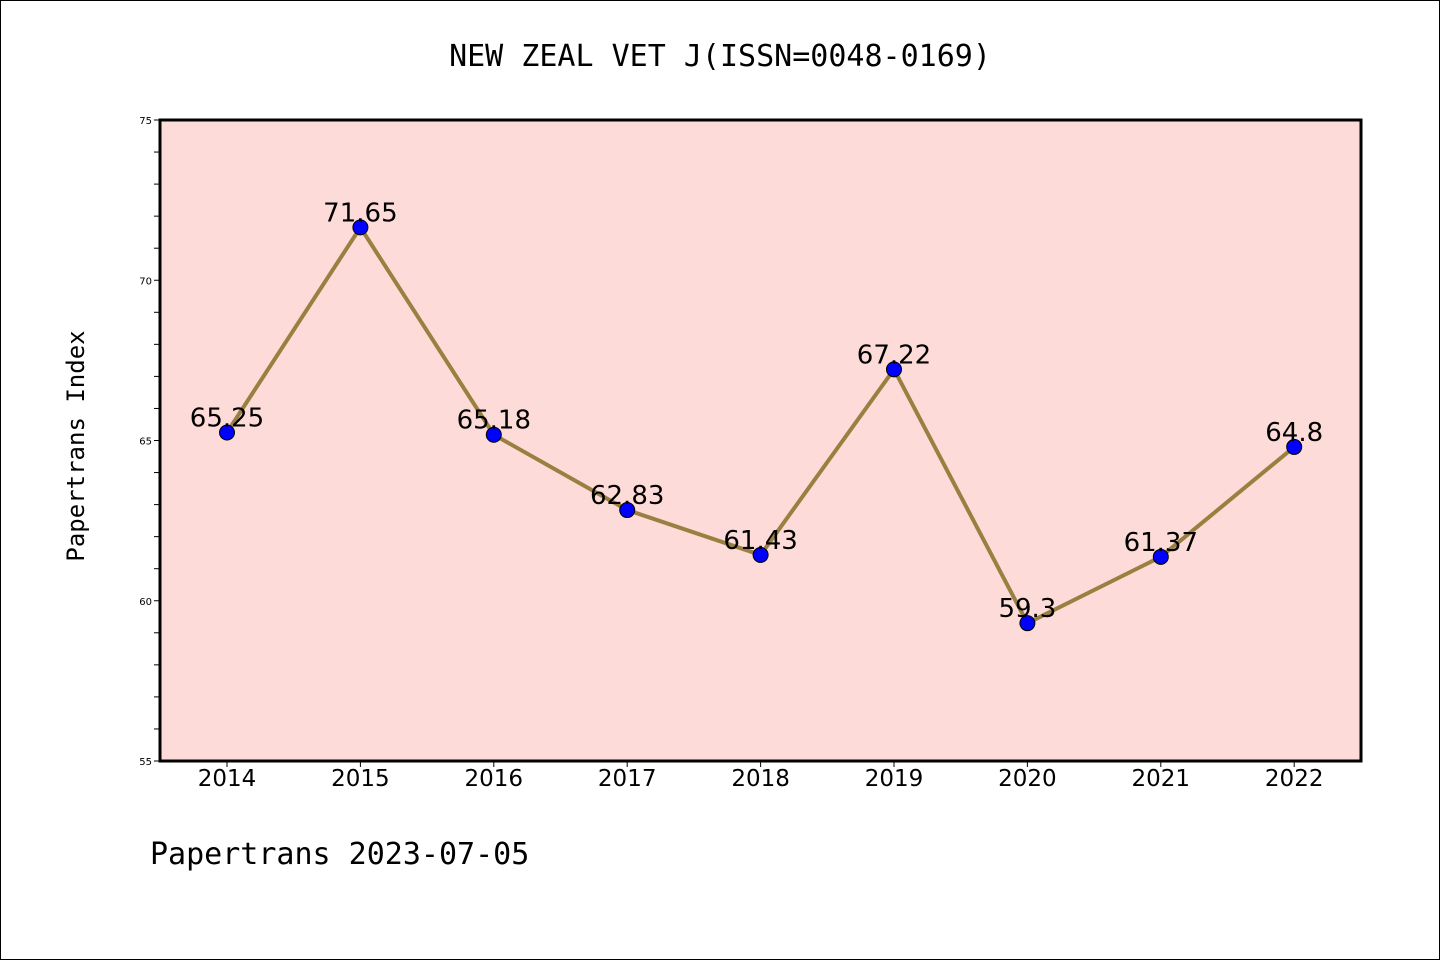  Describe the element at coordinates (1161, 543) in the screenshot. I see `data-label-2021: 61.37` at that location.